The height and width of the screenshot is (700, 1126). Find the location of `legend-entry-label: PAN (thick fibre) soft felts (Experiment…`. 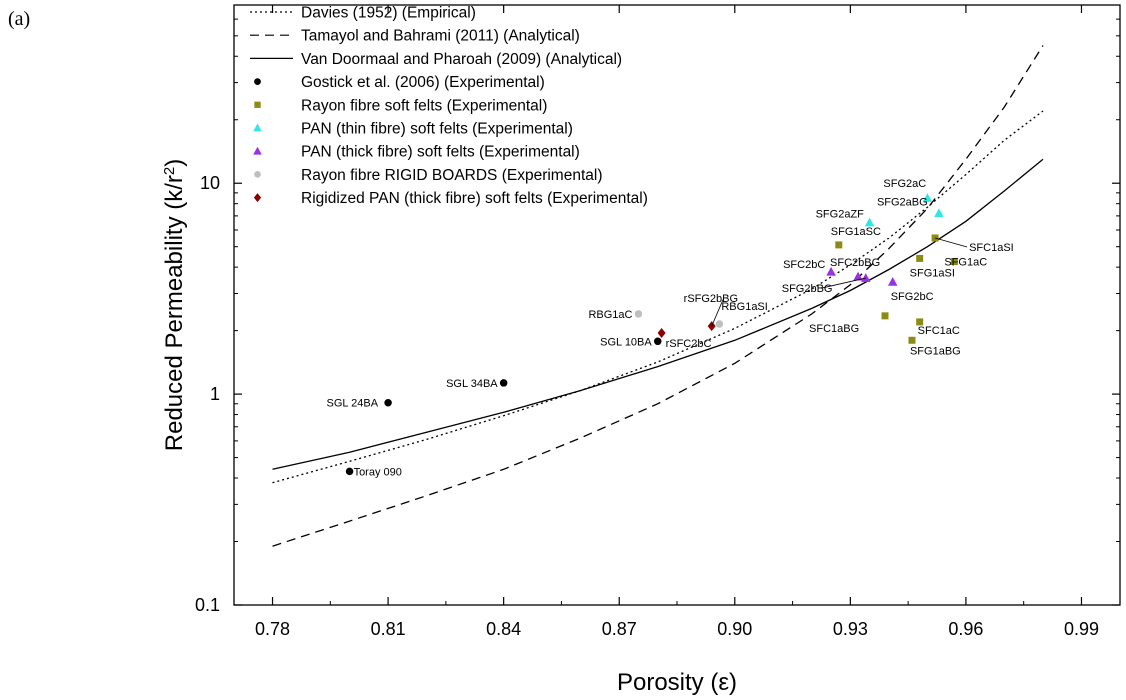

legend-entry-label: PAN (thick fibre) soft felts (Experiment… is located at coordinates (440, 152).